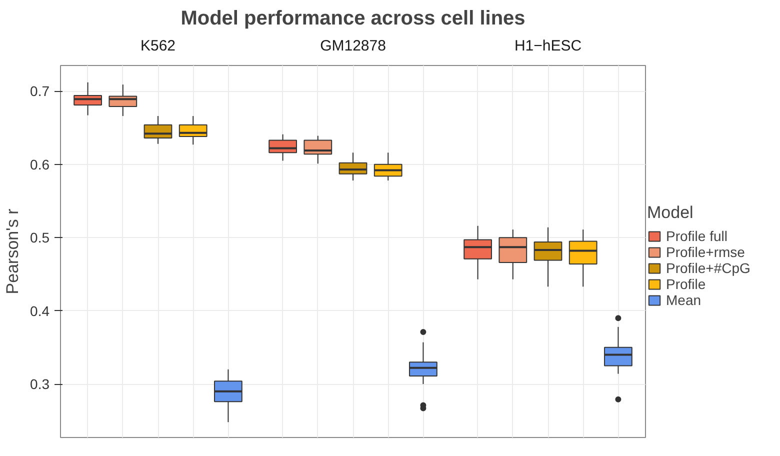  What do you see at coordinates (12, 251) in the screenshot?
I see `y-axis-title: Pearson's r` at bounding box center [12, 251].